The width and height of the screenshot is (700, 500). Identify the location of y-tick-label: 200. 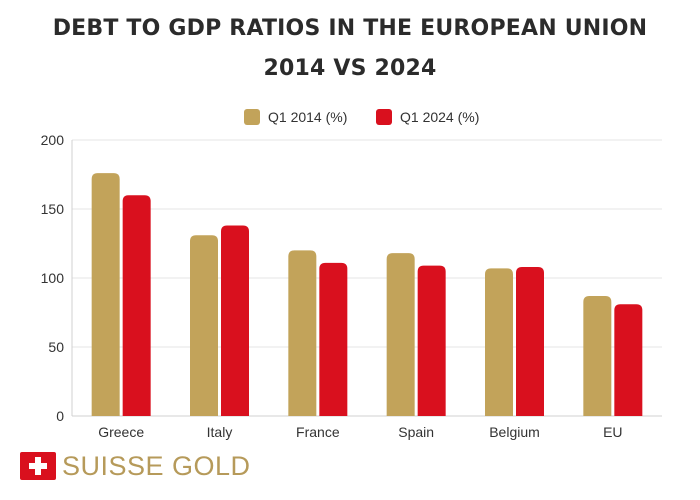
(53, 140).